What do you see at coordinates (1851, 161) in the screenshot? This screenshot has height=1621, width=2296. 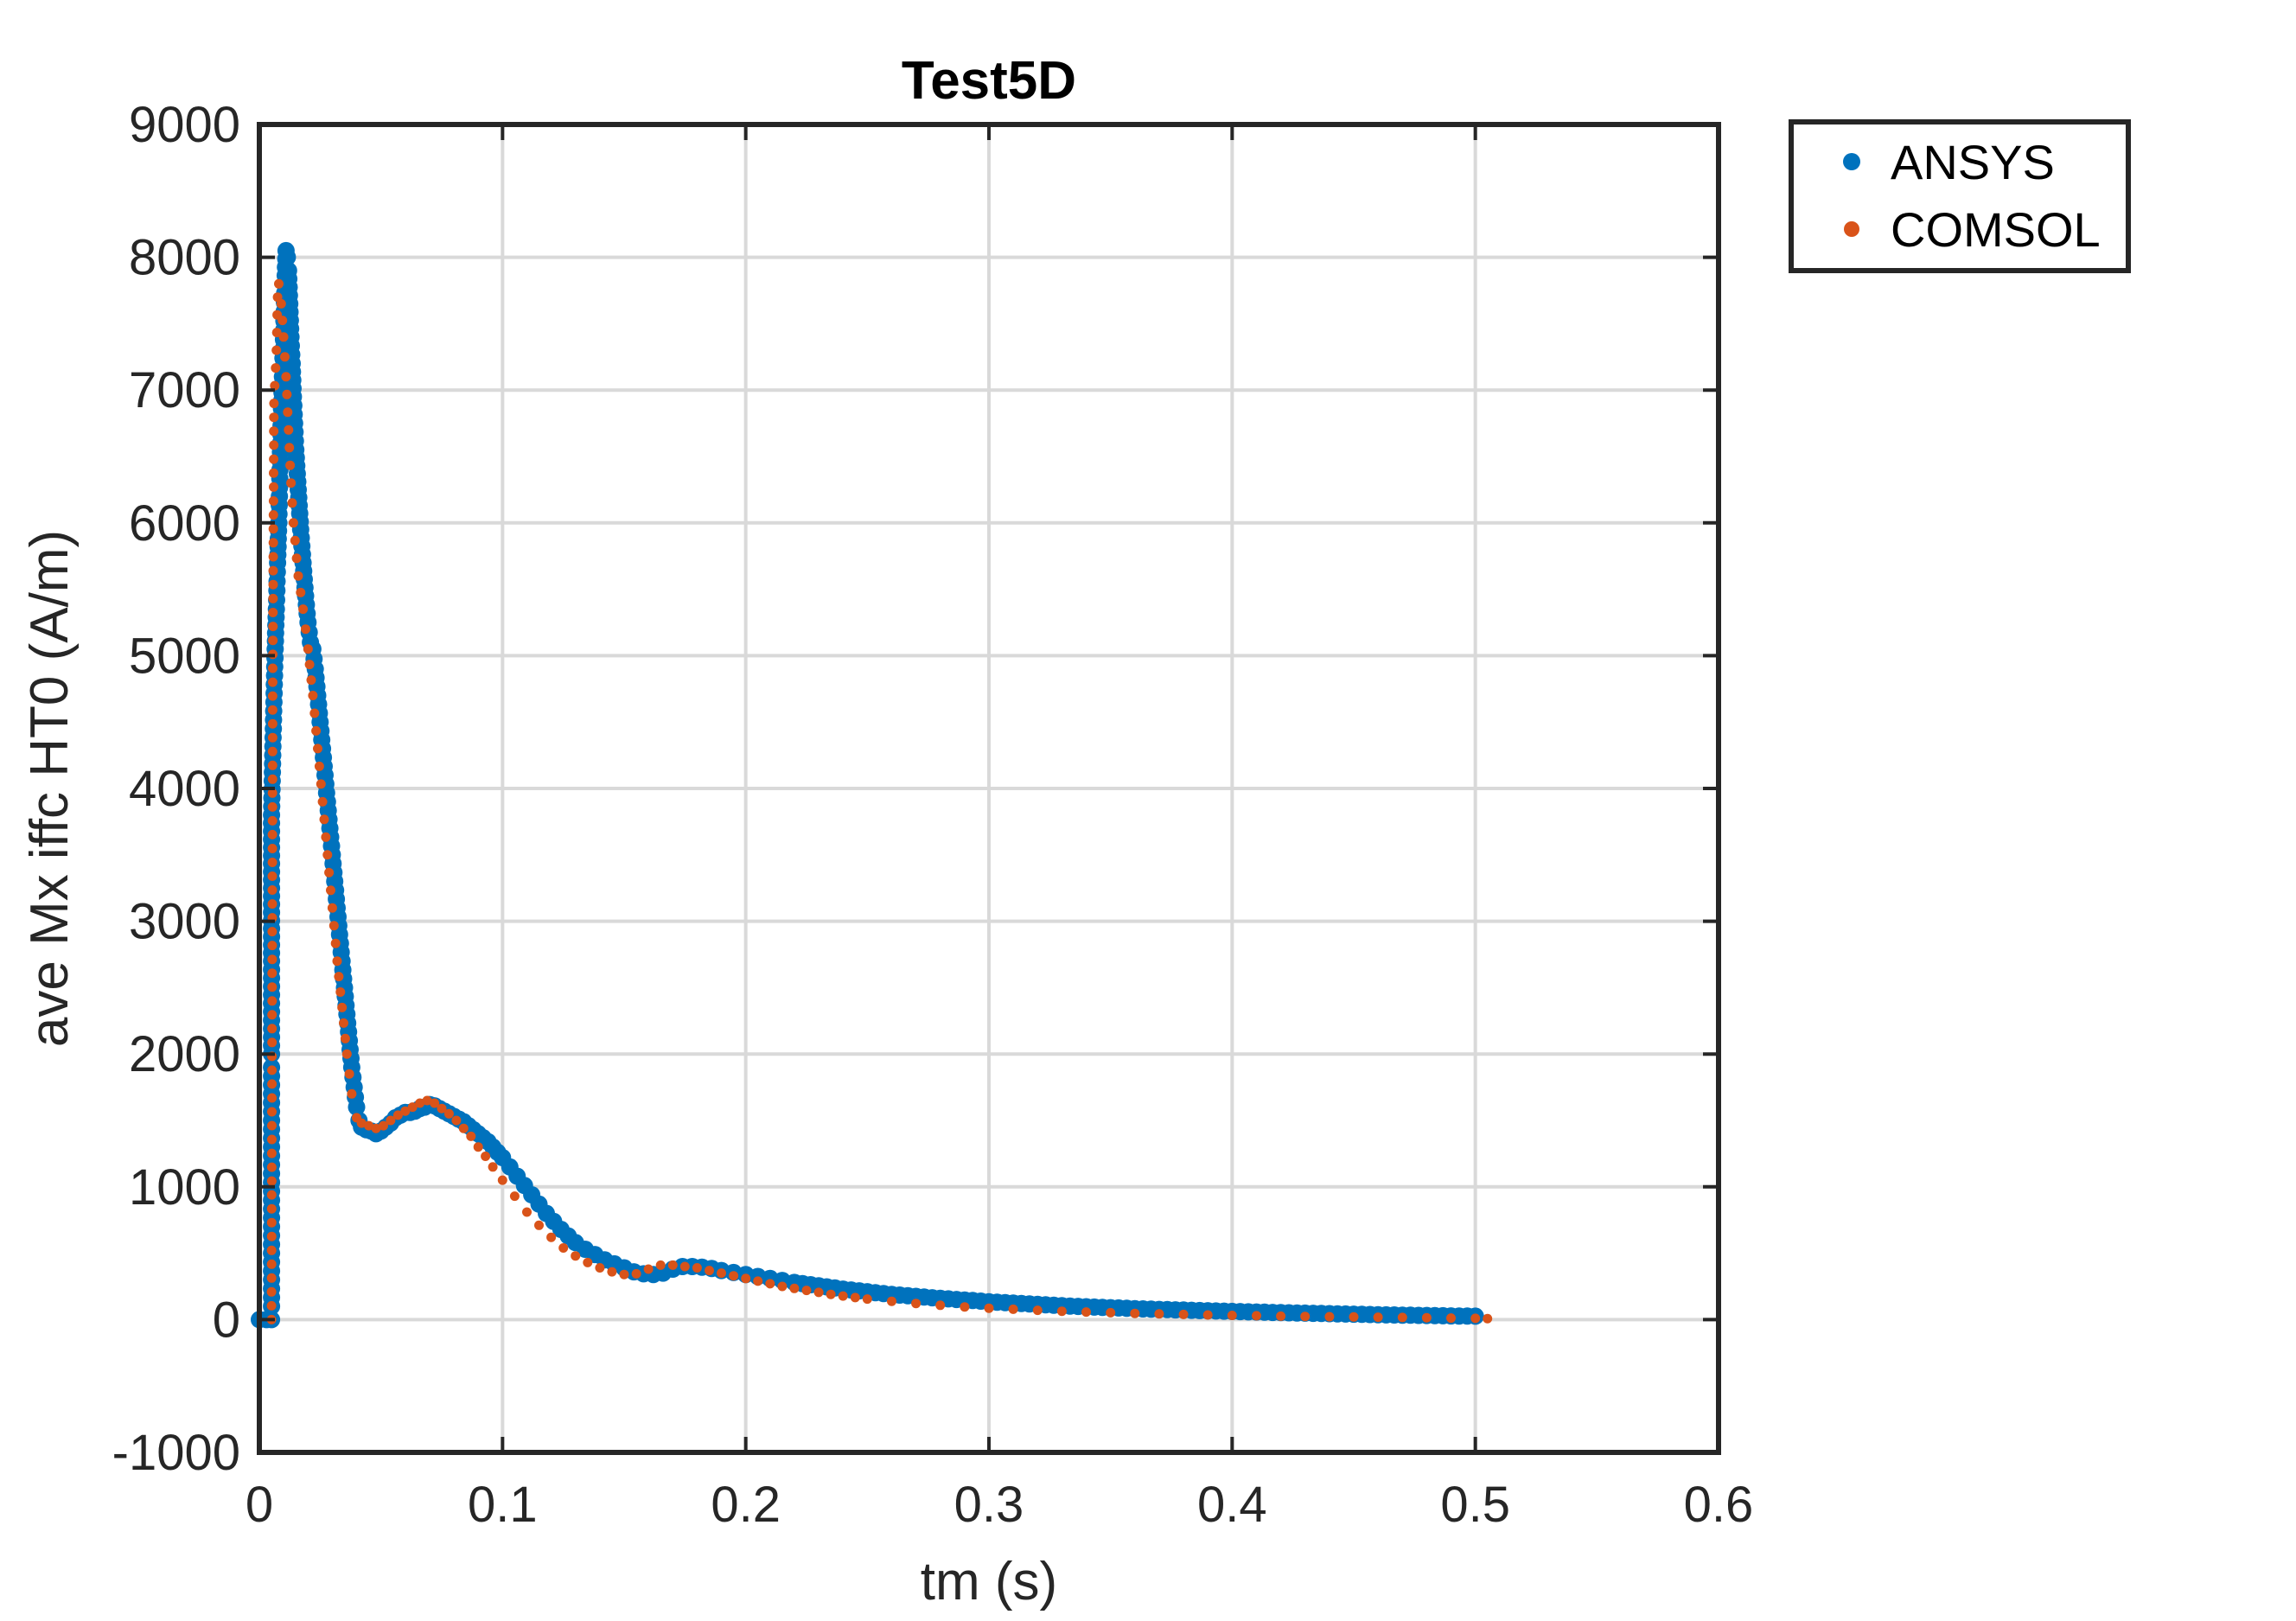 I see `legend-marker-ansys` at bounding box center [1851, 161].